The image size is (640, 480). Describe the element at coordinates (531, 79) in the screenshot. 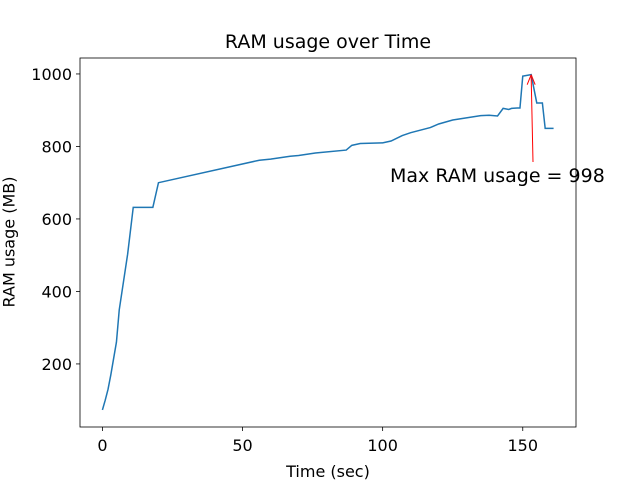

I see `annotation-arrowhead` at that location.